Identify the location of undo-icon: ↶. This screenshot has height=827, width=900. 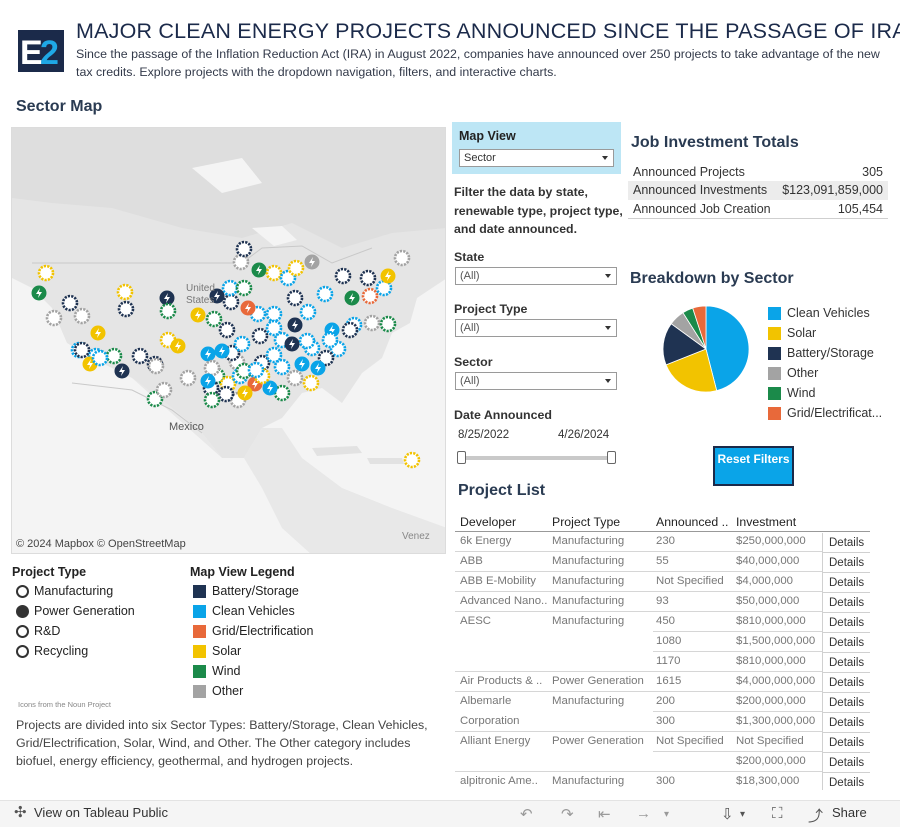
(526, 814).